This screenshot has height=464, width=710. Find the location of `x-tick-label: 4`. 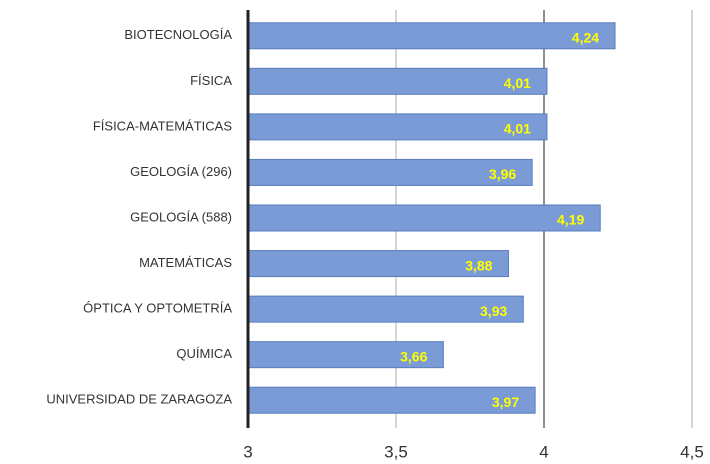

x-tick-label: 4 is located at coordinates (543, 451).